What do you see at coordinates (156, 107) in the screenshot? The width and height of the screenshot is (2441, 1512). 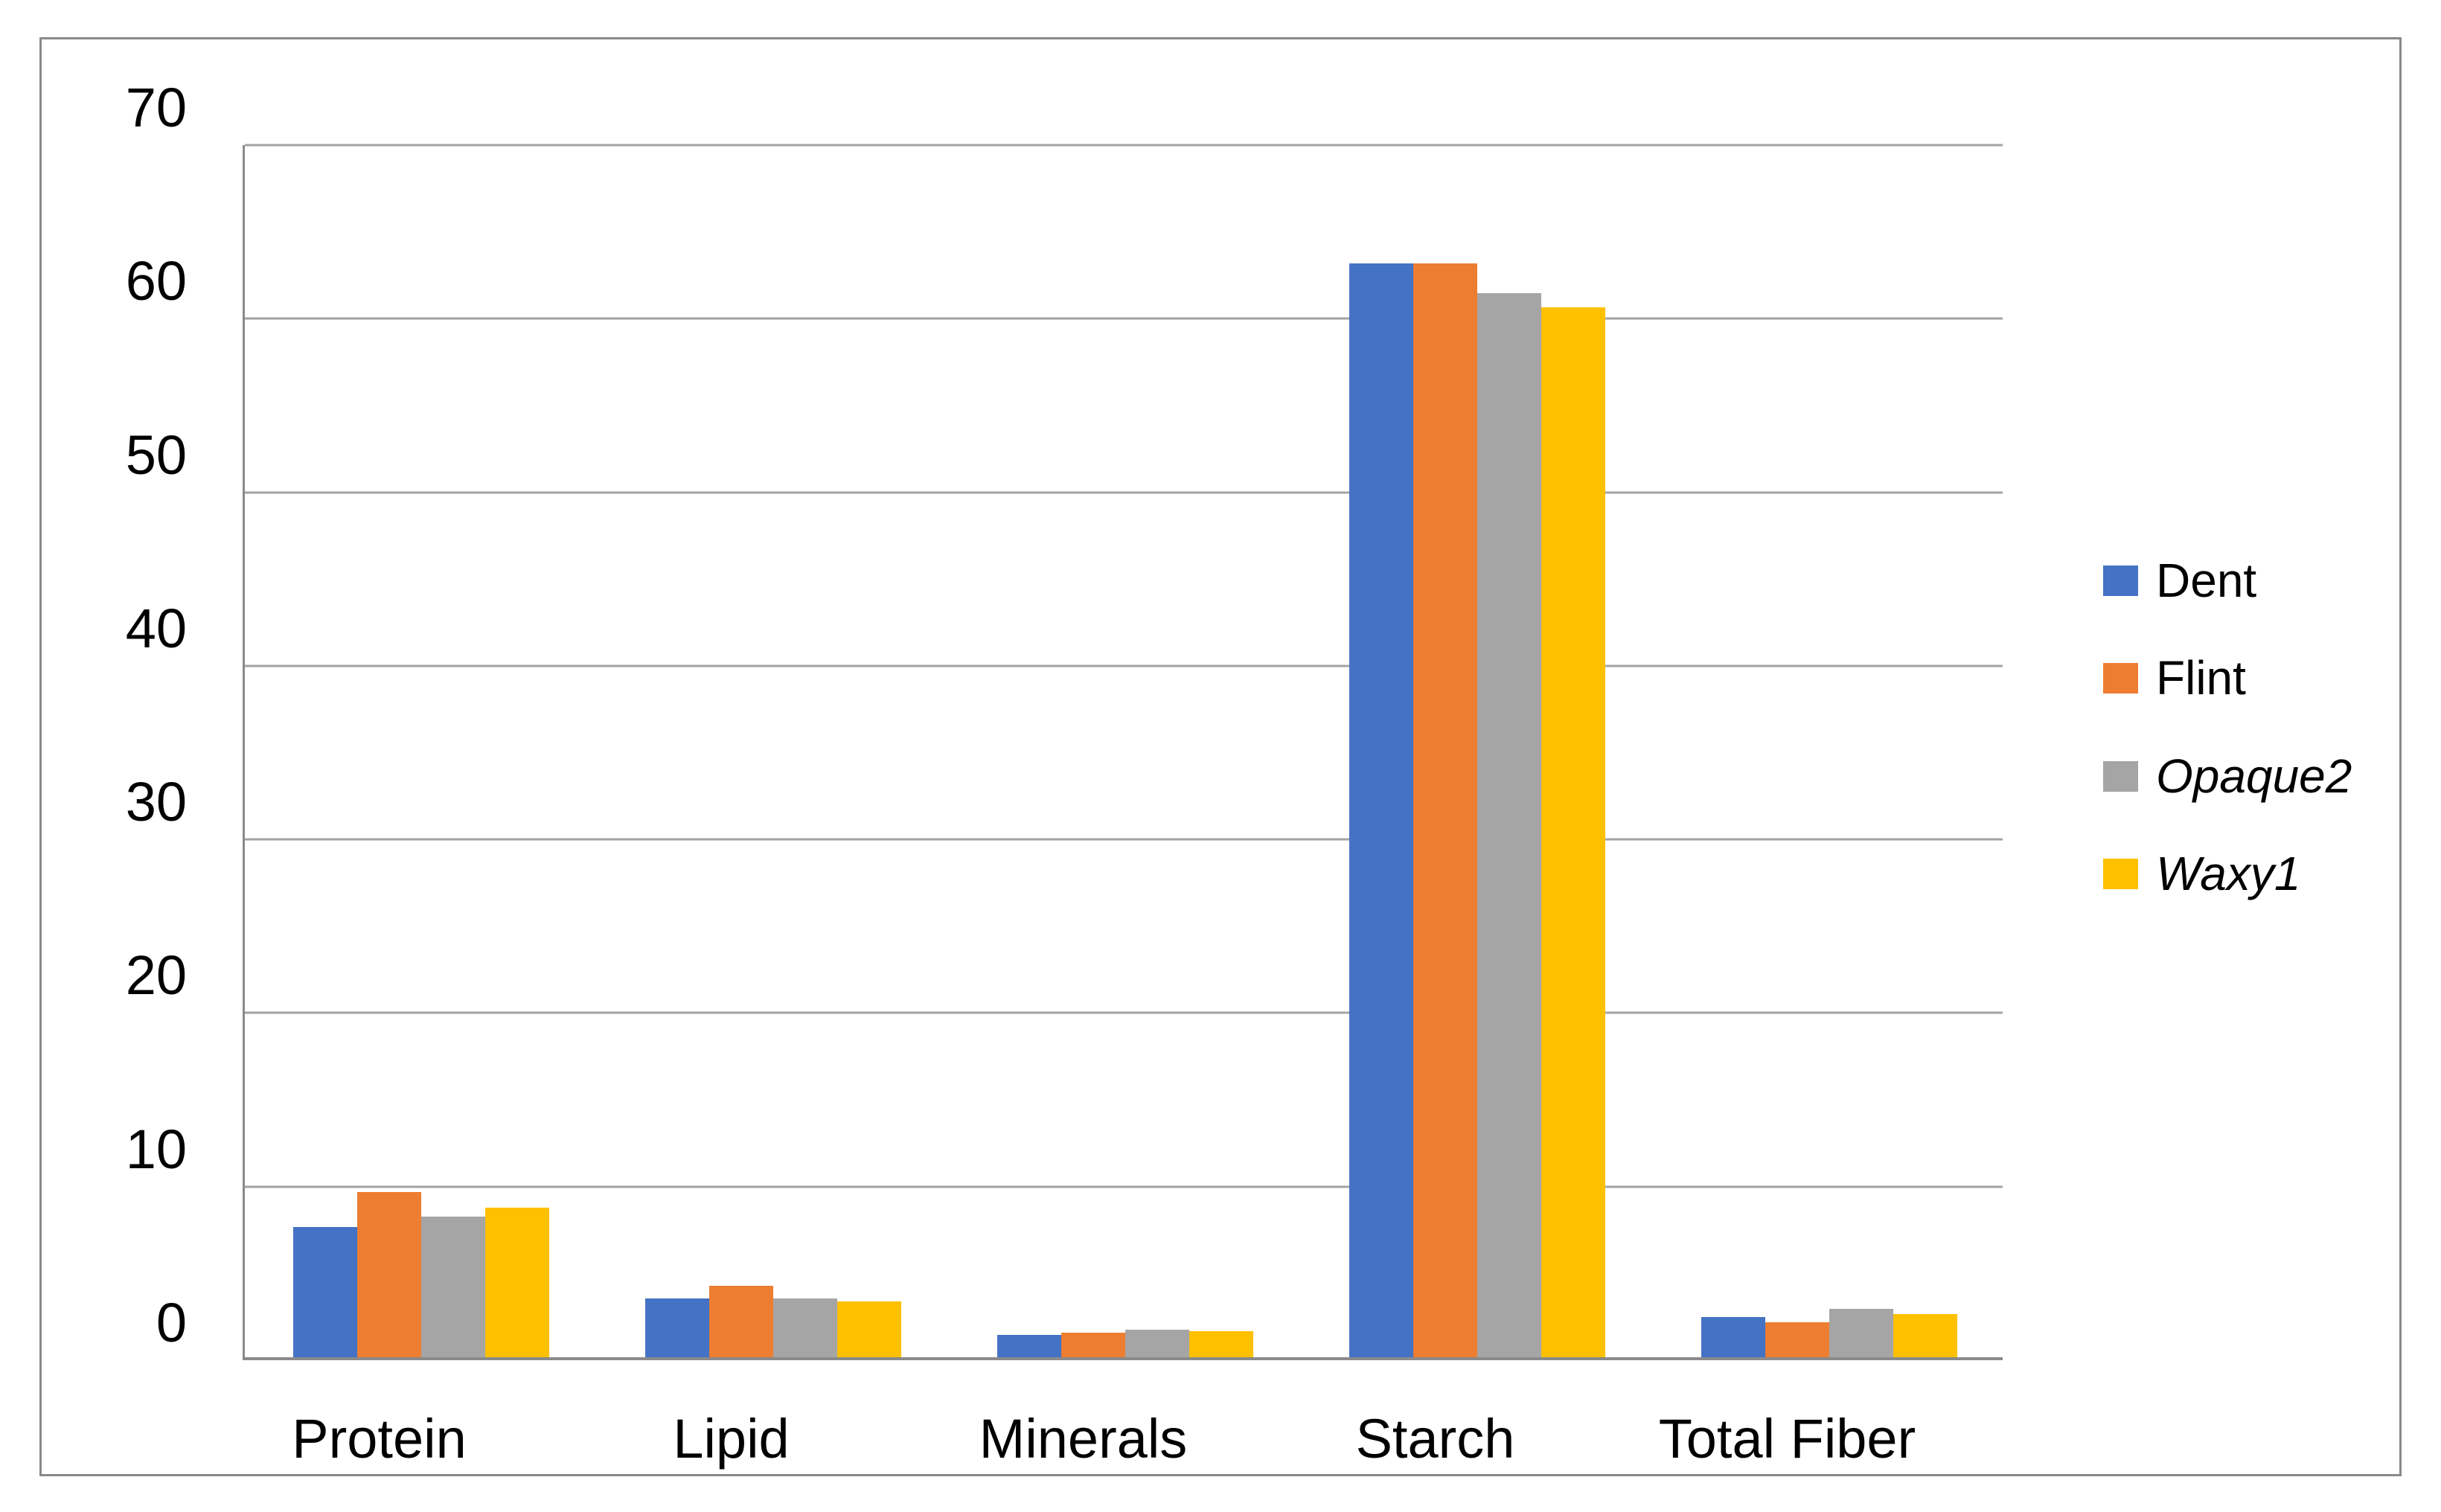 I see `y-tick-label-70: 70` at bounding box center [156, 107].